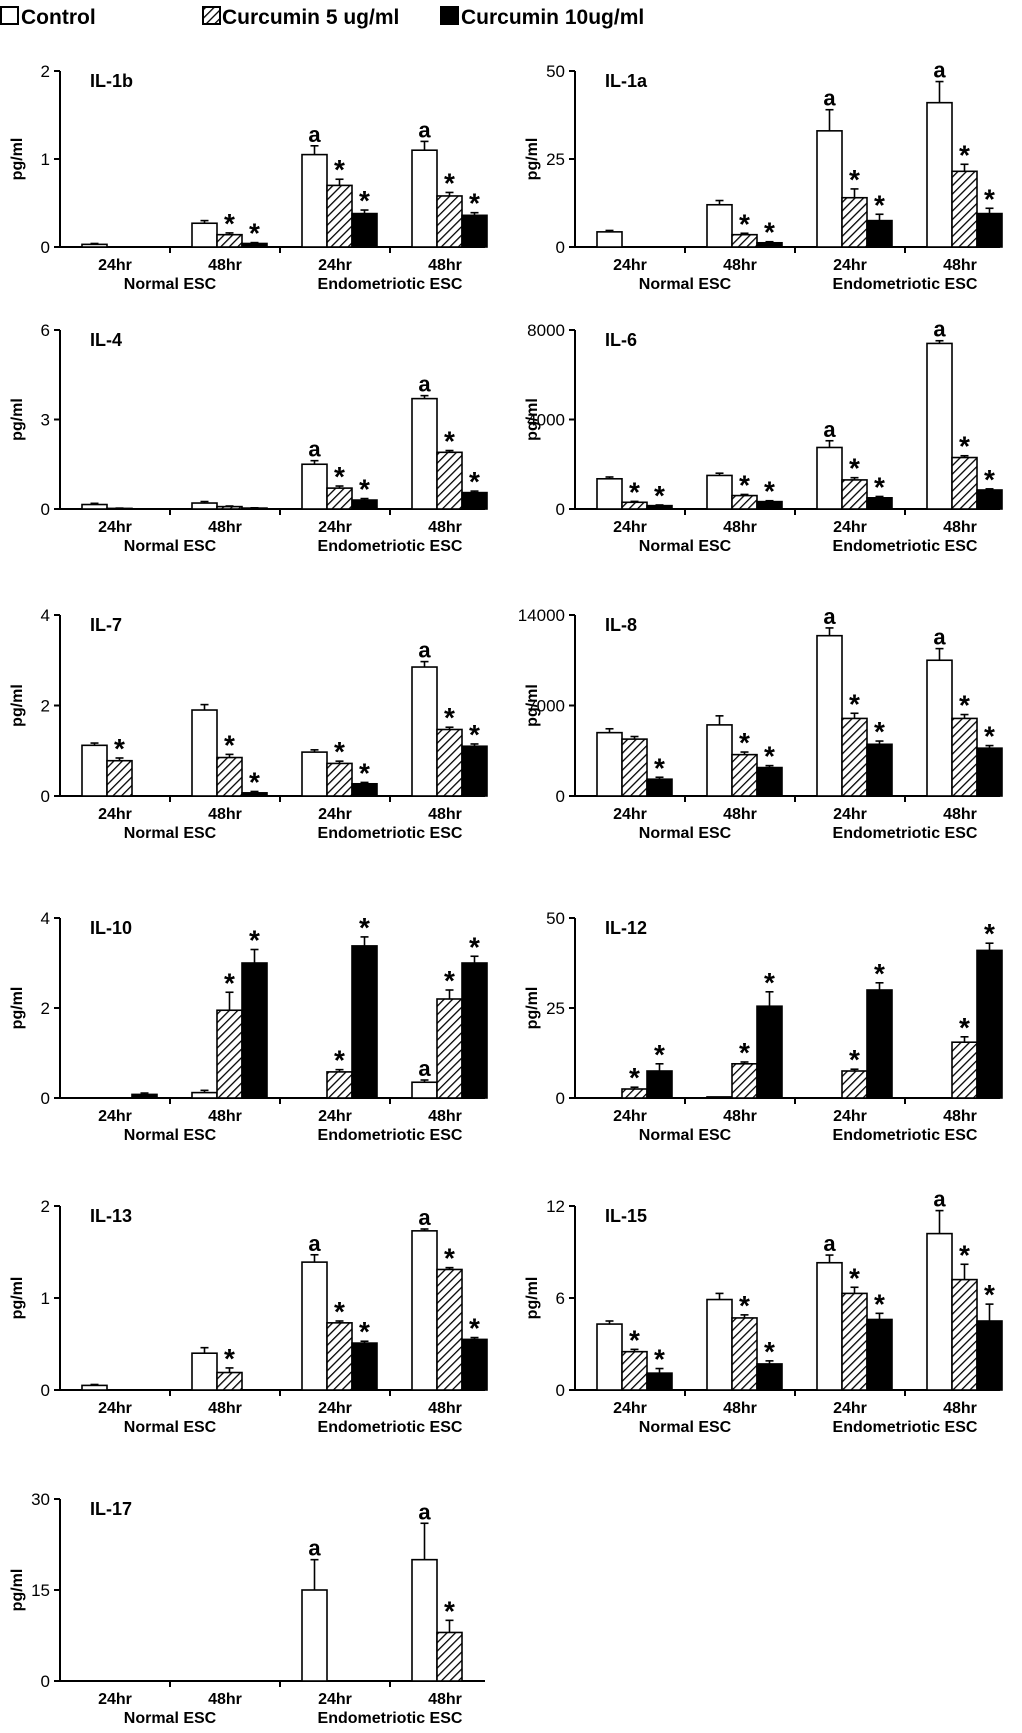 The image size is (1022, 1733). Describe the element at coordinates (546, 420) in the screenshot. I see `y-tick-label: 4000` at that location.